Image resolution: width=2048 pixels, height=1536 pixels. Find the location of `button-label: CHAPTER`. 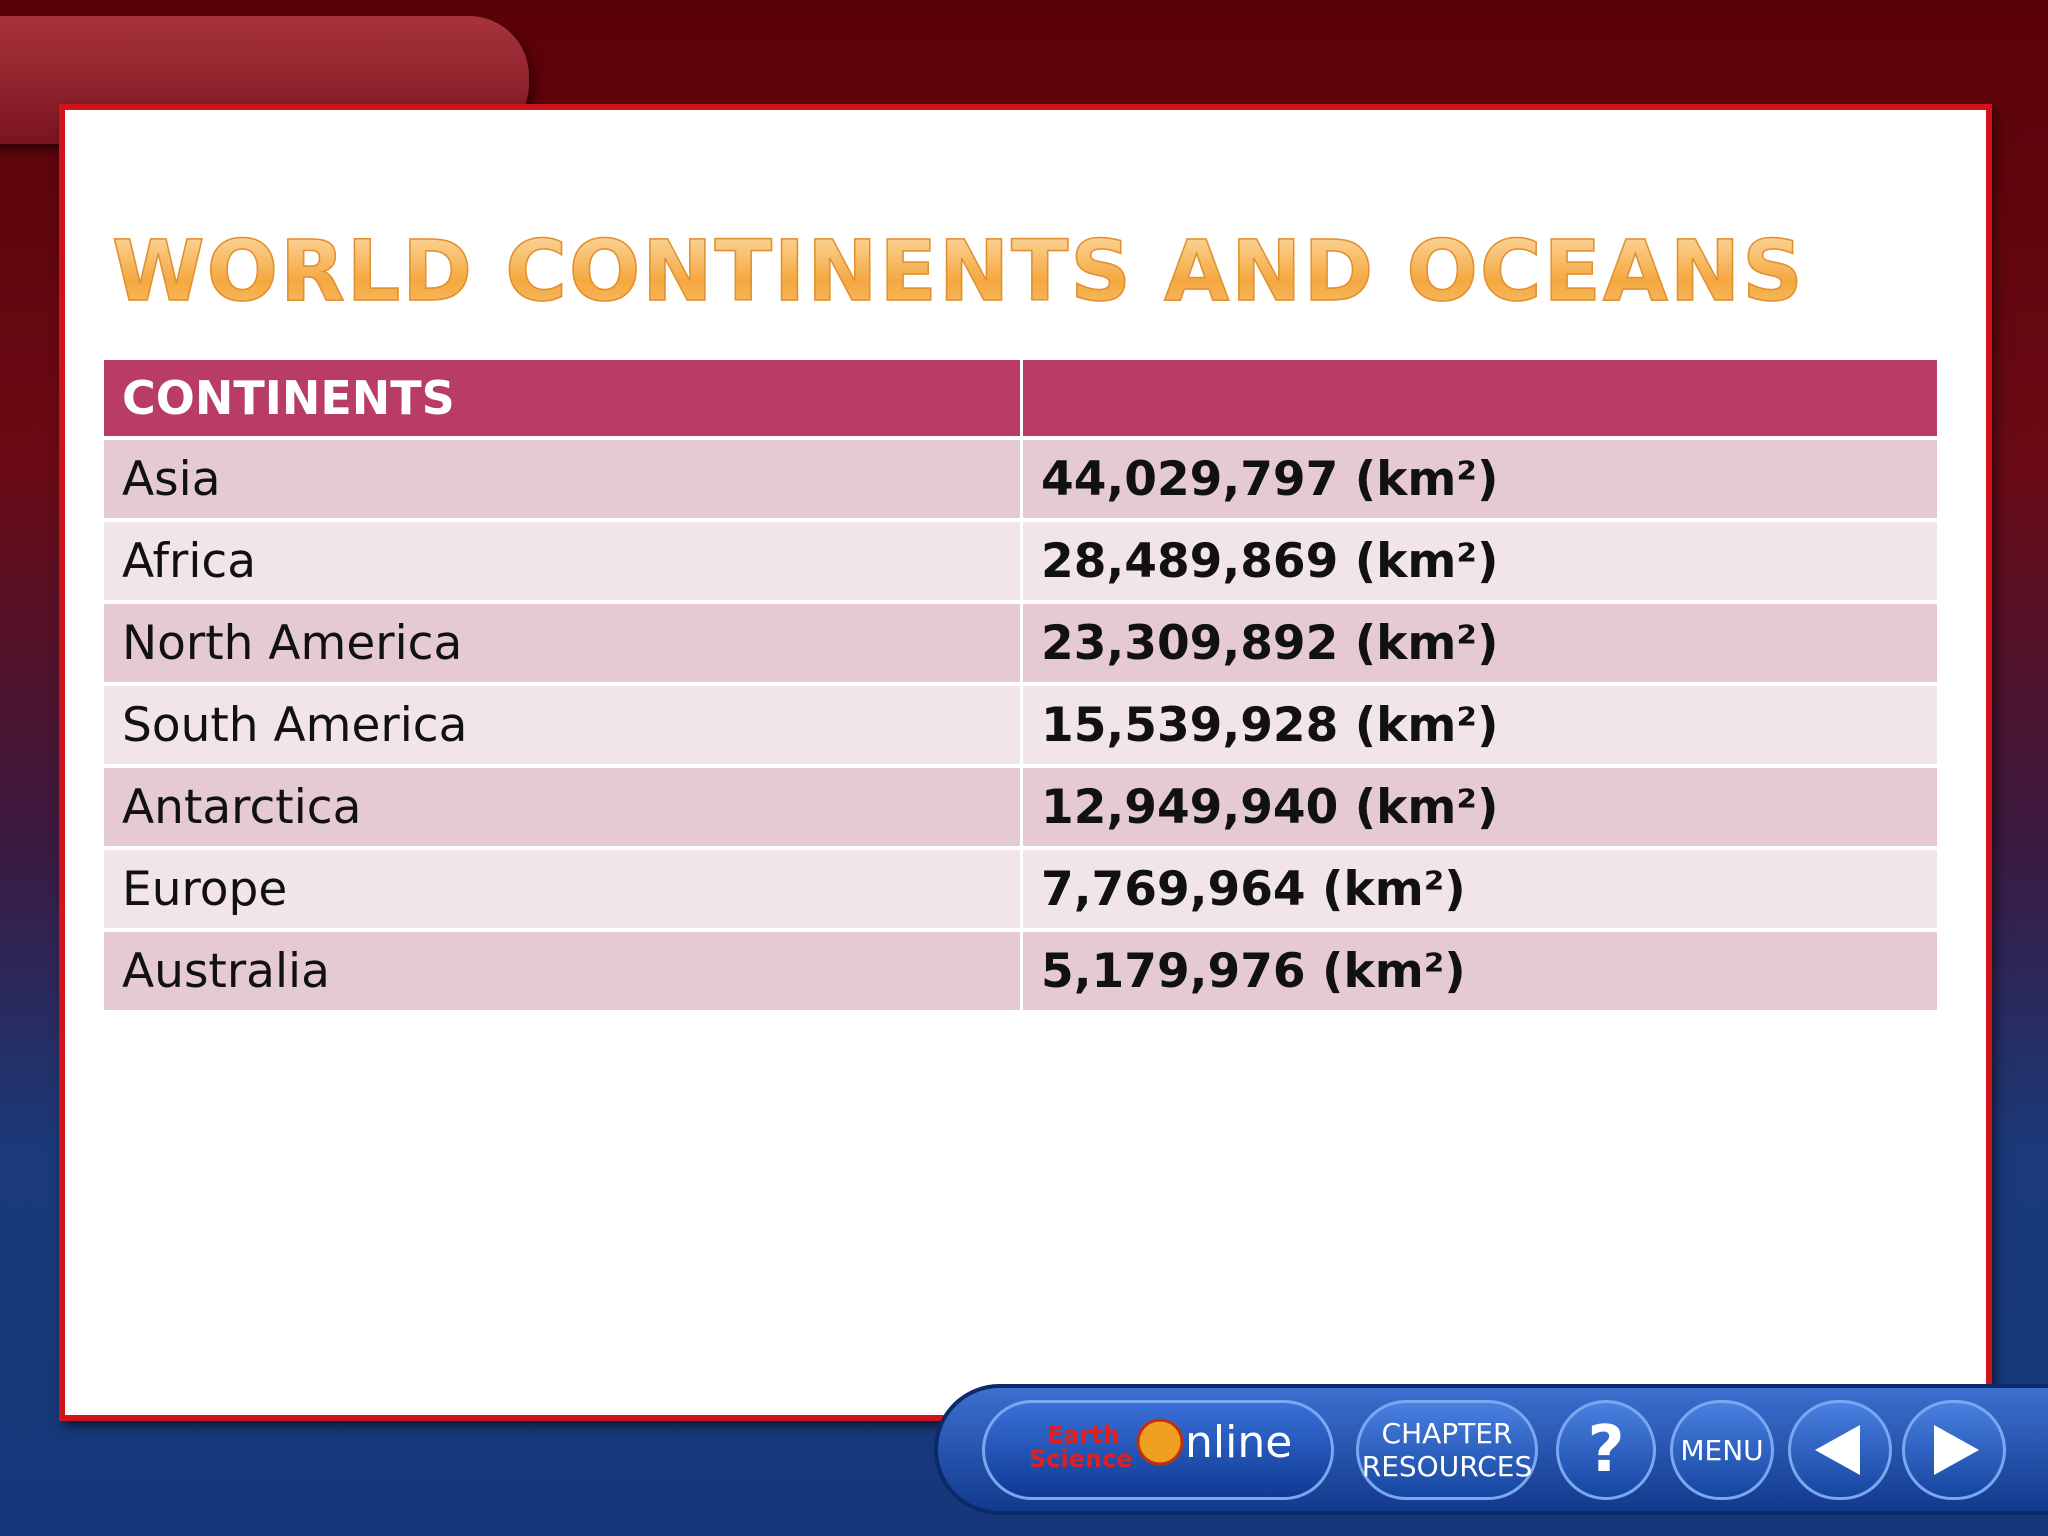

button-label: CHAPTER is located at coordinates (1447, 1433).